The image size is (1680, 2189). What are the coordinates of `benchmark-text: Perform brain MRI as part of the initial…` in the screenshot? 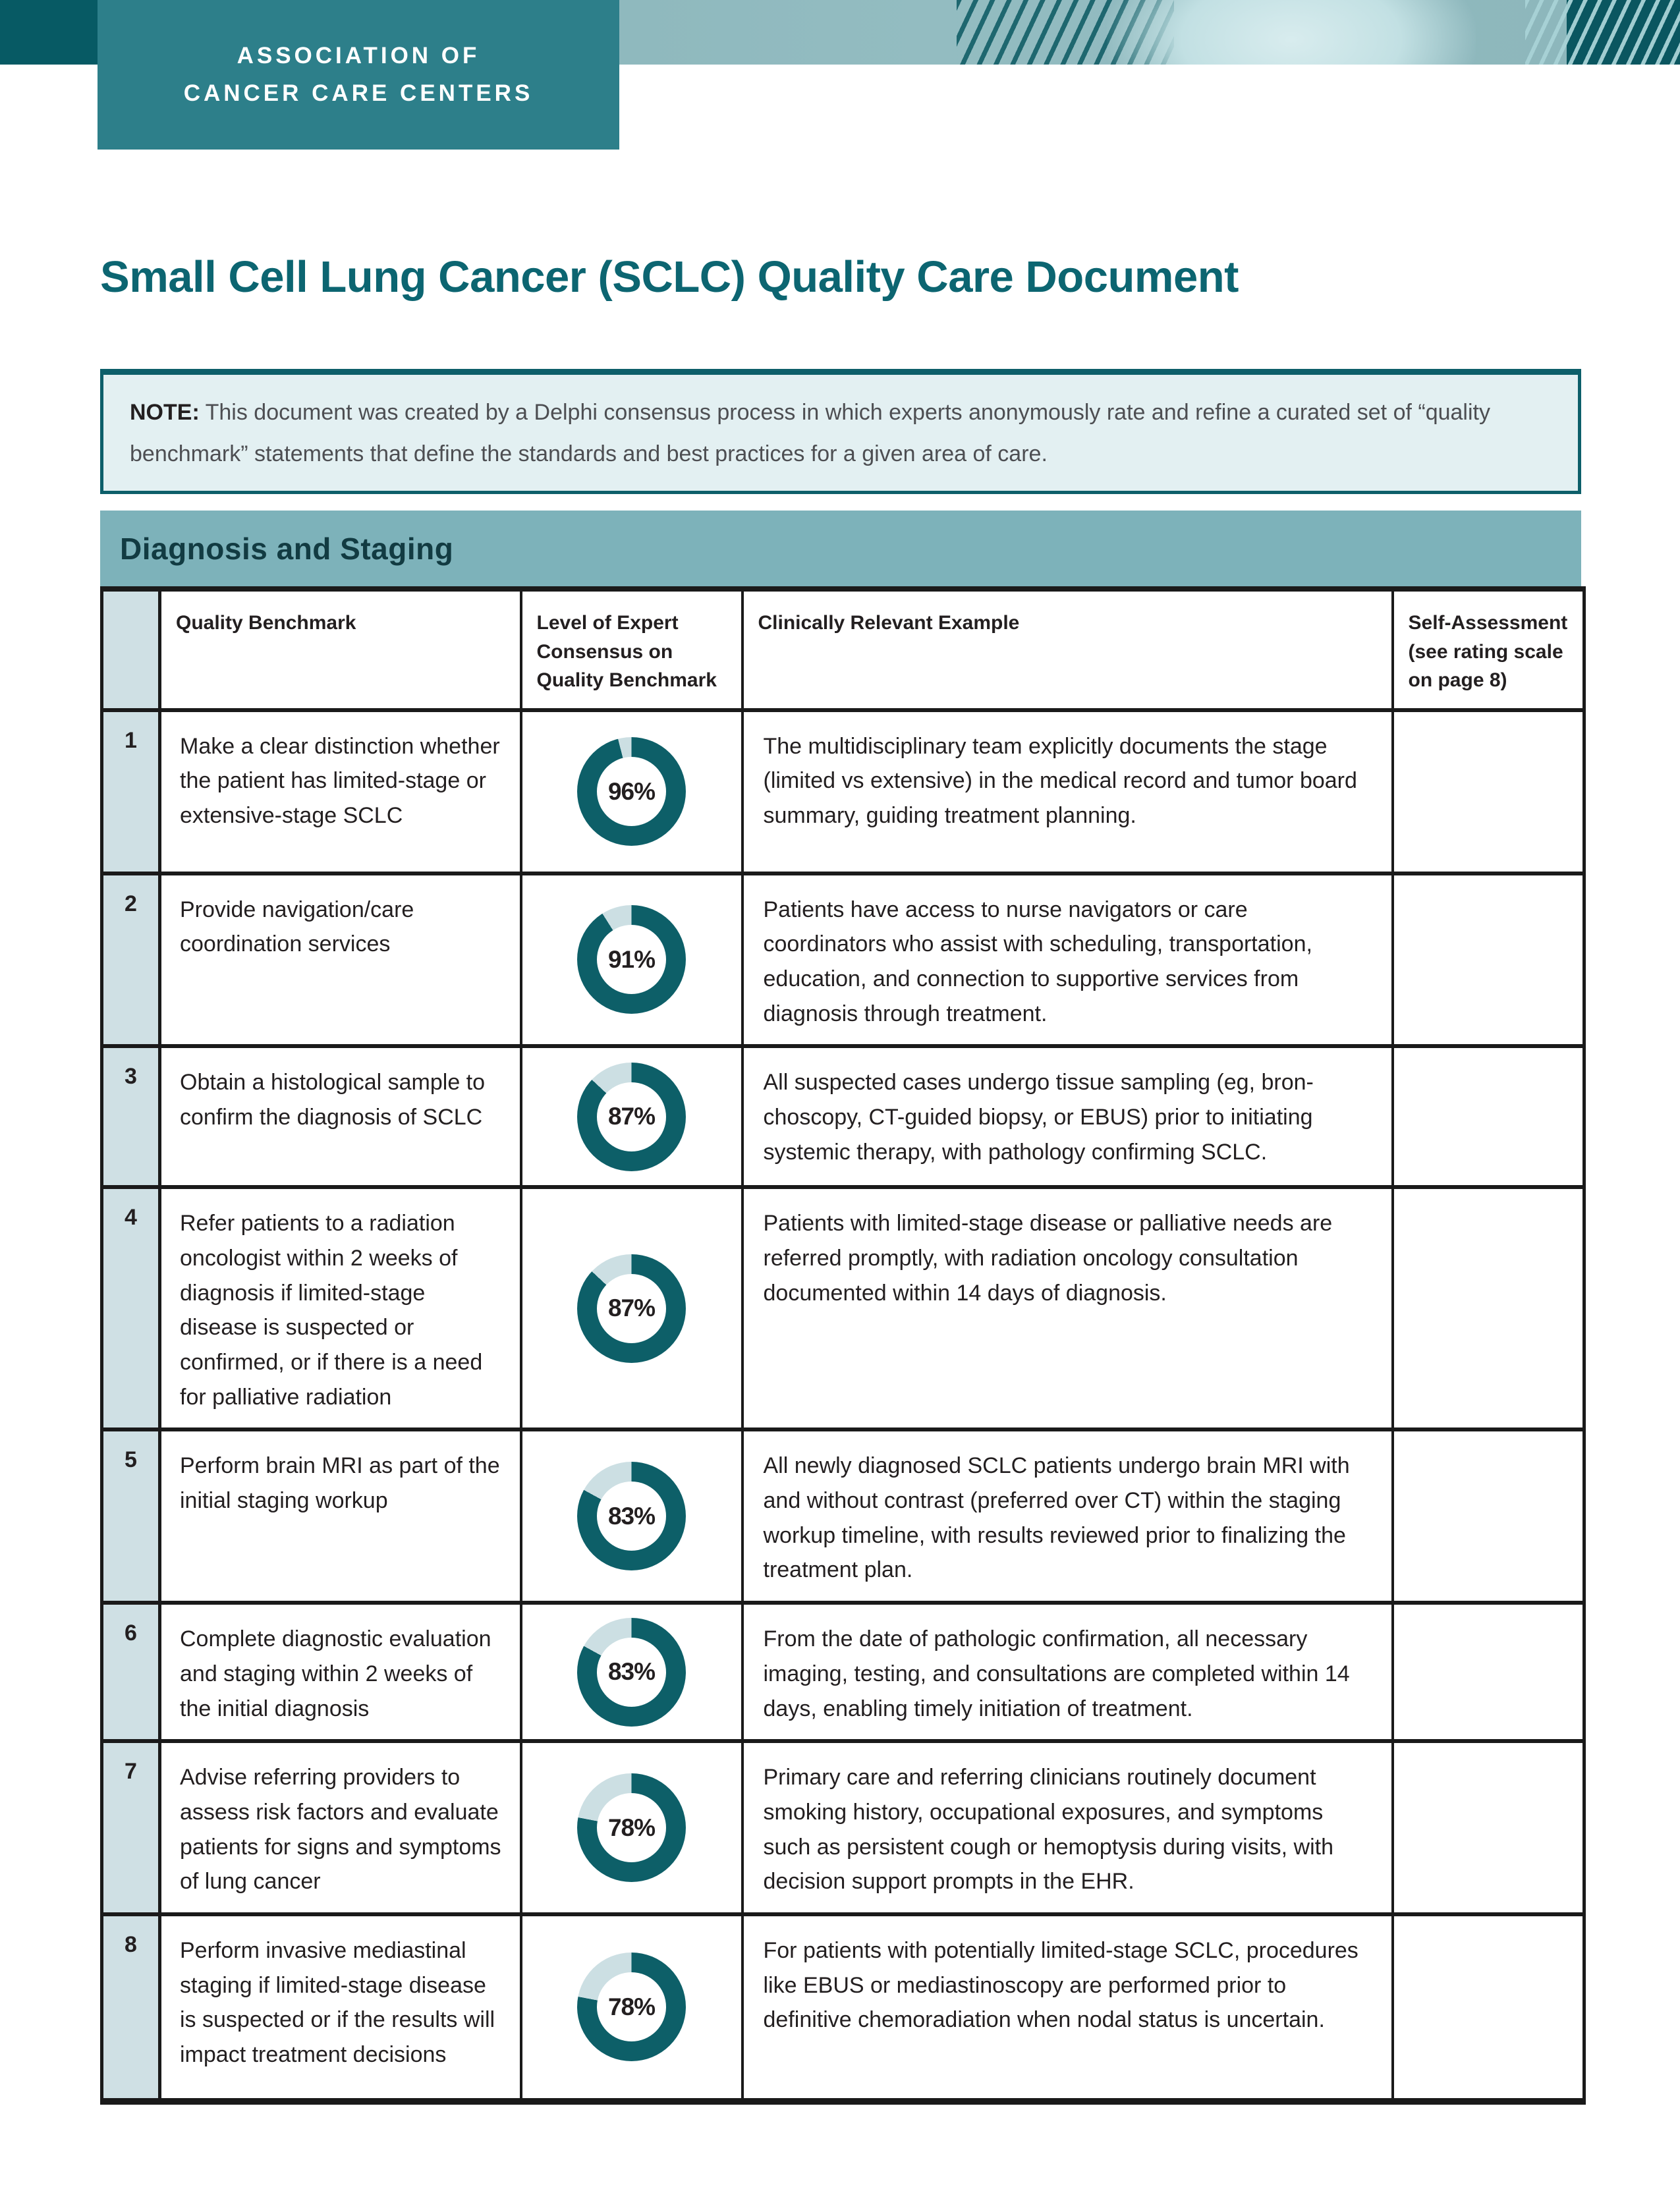 It's located at (340, 1516).